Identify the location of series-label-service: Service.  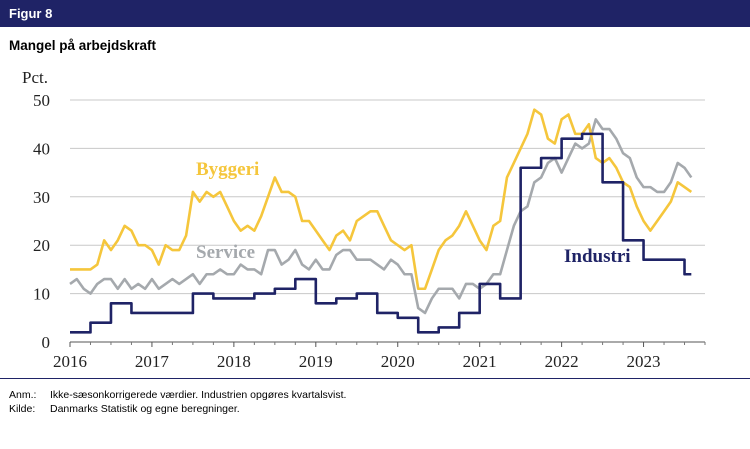
(225, 252).